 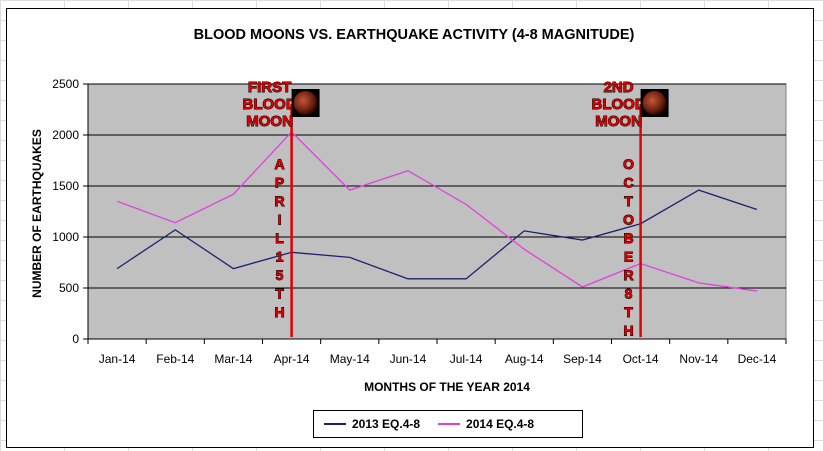 I want to click on y-tick-labels: 0 500 1000 1500 2000 2500, so click(x=65, y=211).